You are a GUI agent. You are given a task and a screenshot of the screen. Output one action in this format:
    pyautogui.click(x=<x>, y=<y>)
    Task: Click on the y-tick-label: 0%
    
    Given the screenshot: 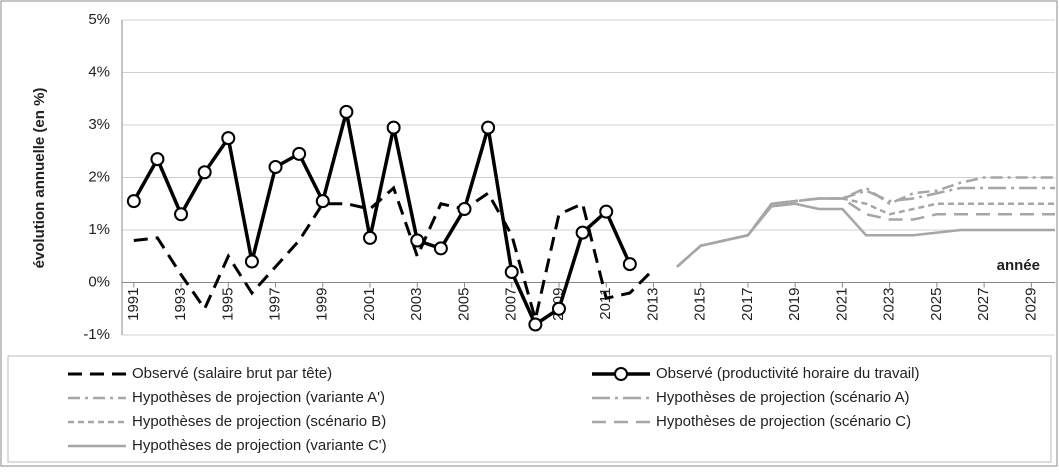 What is the action you would take?
    pyautogui.click(x=99, y=281)
    